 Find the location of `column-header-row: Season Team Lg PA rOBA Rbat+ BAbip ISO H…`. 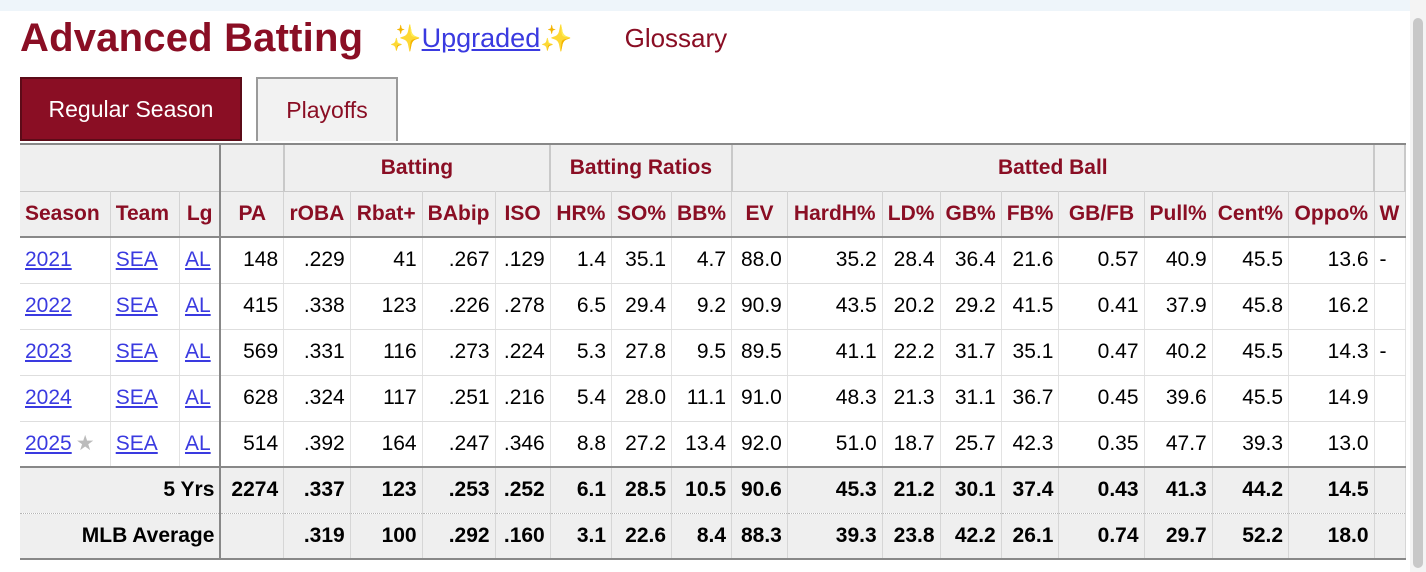

column-header-row: Season Team Lg PA rOBA Rbat+ BAbip ISO H… is located at coordinates (713, 214).